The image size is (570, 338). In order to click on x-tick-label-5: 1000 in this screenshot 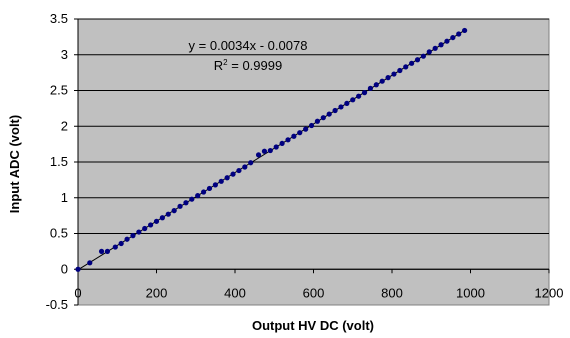, I will do `click(470, 292)`.